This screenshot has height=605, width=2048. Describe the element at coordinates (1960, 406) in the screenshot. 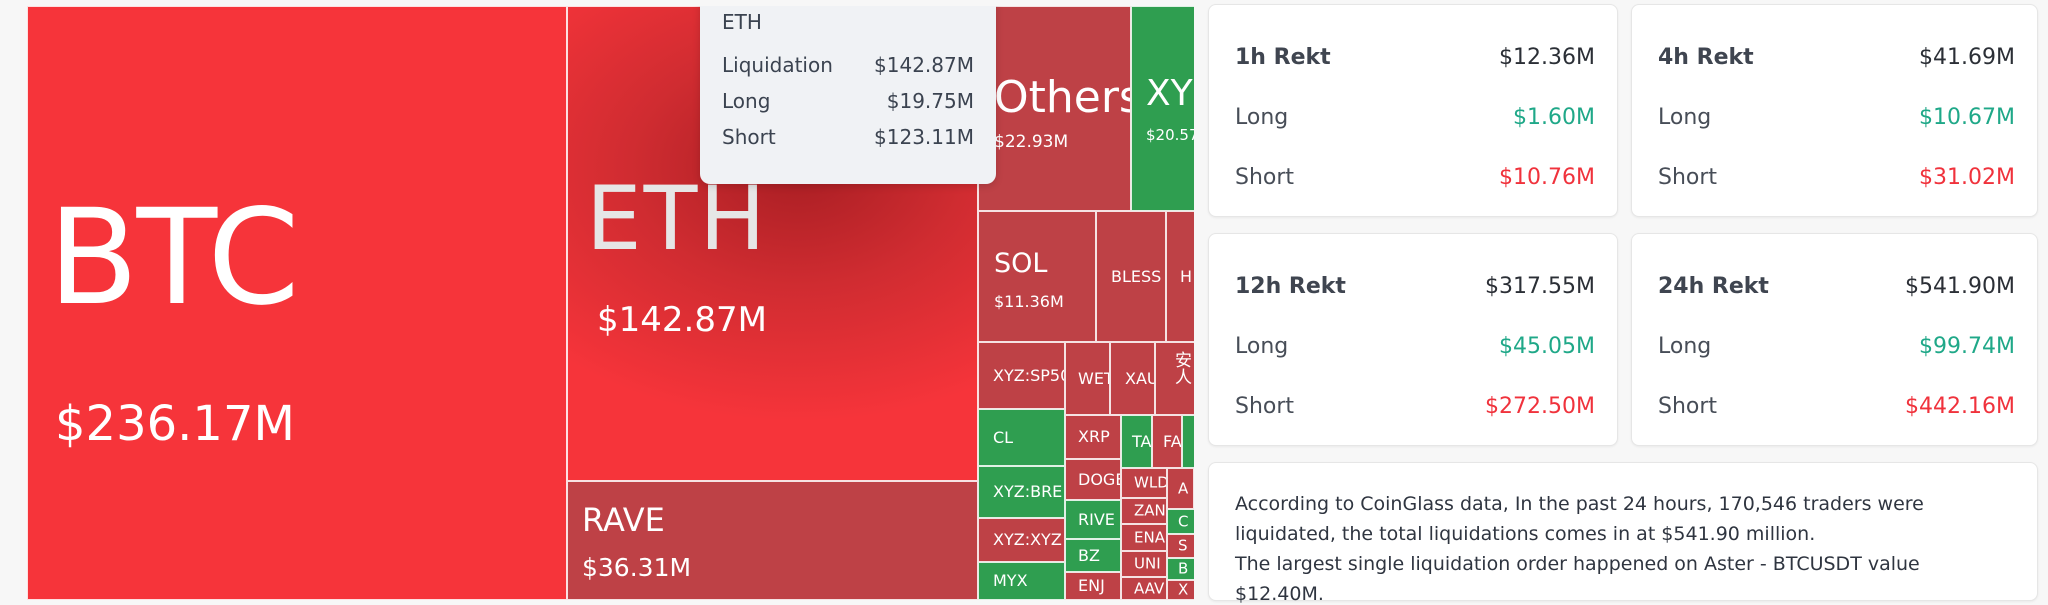

I see `short-value: $442.16M` at that location.